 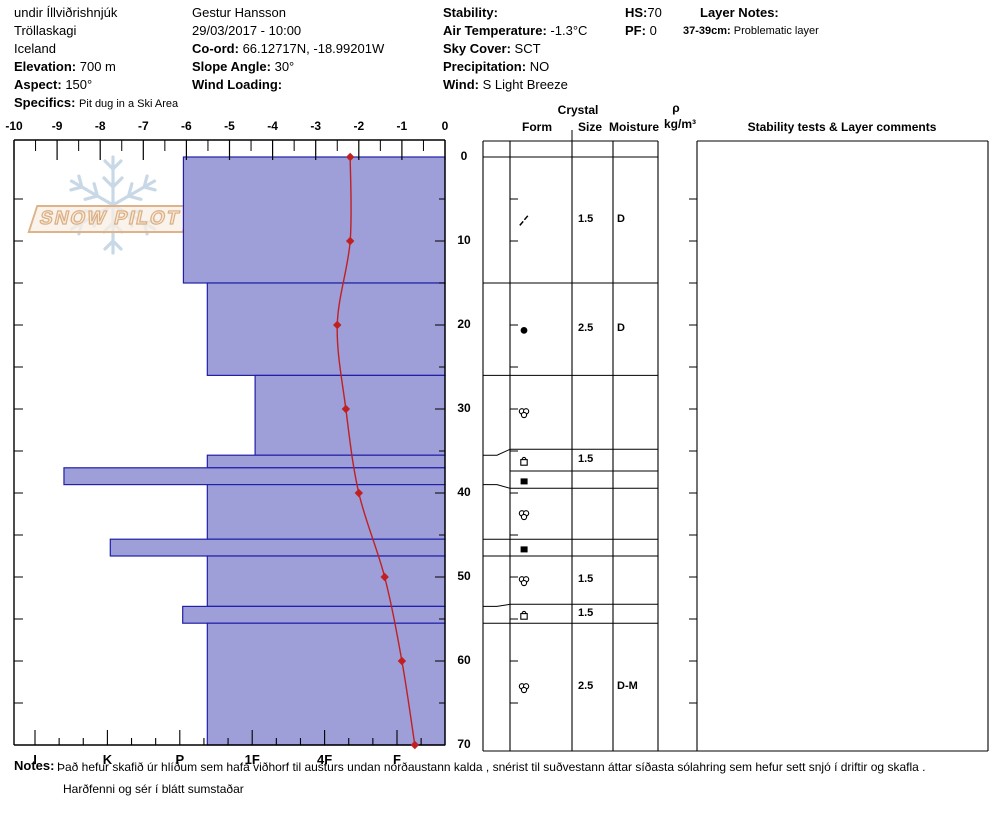 I want to click on depth-axis-label: 70, so click(x=464, y=744).